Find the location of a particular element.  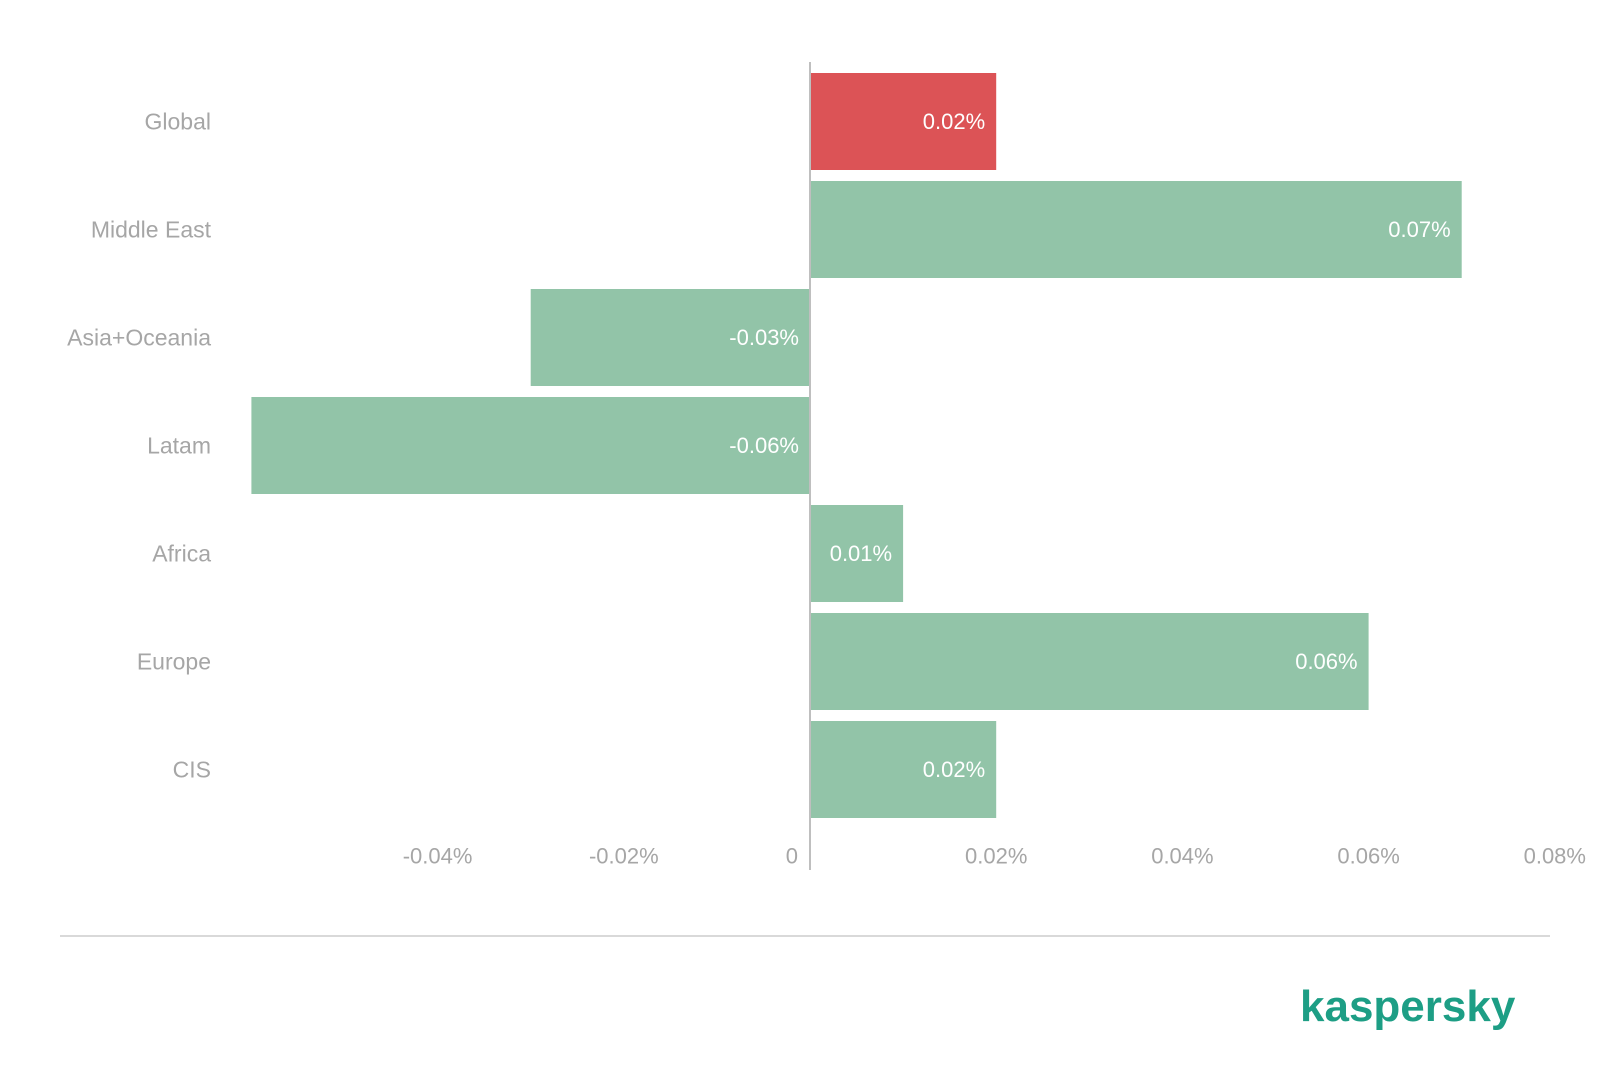

category-label-latam: Latam is located at coordinates (179, 446).